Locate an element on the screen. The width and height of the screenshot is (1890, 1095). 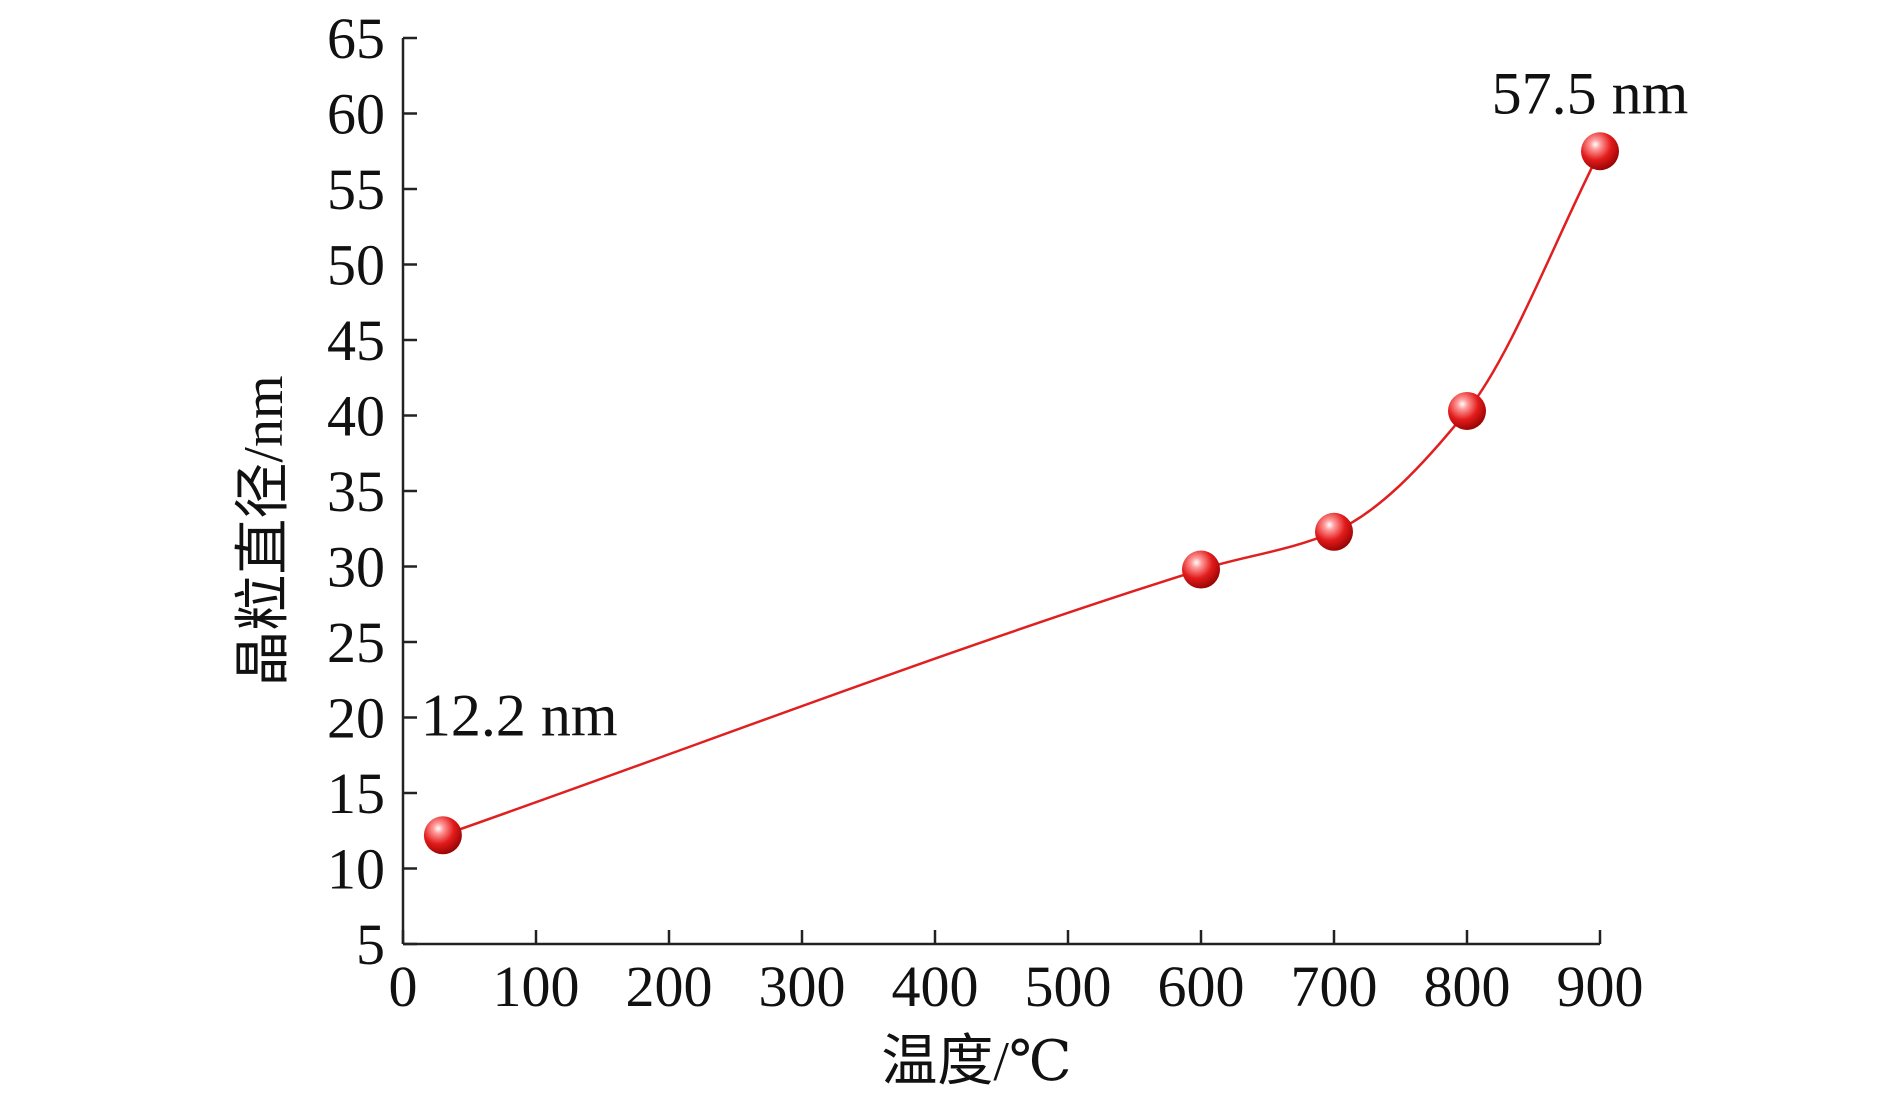
y-tick-label: 50 is located at coordinates (356, 265).